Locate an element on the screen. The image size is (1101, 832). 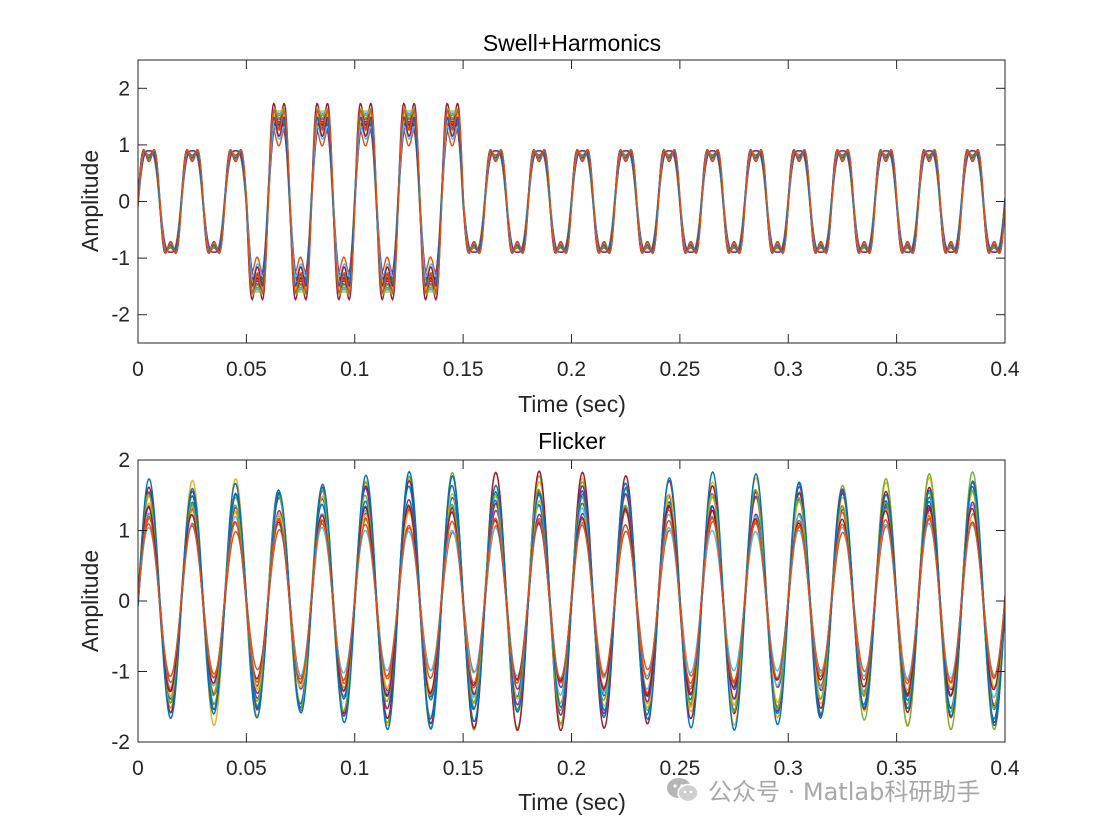
wechat-icon is located at coordinates (683, 789).